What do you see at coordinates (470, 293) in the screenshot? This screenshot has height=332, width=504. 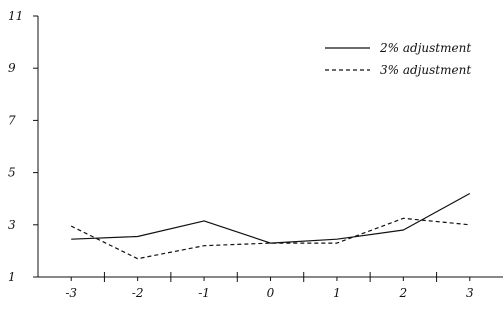 I see `x-tick-label: 3` at bounding box center [470, 293].